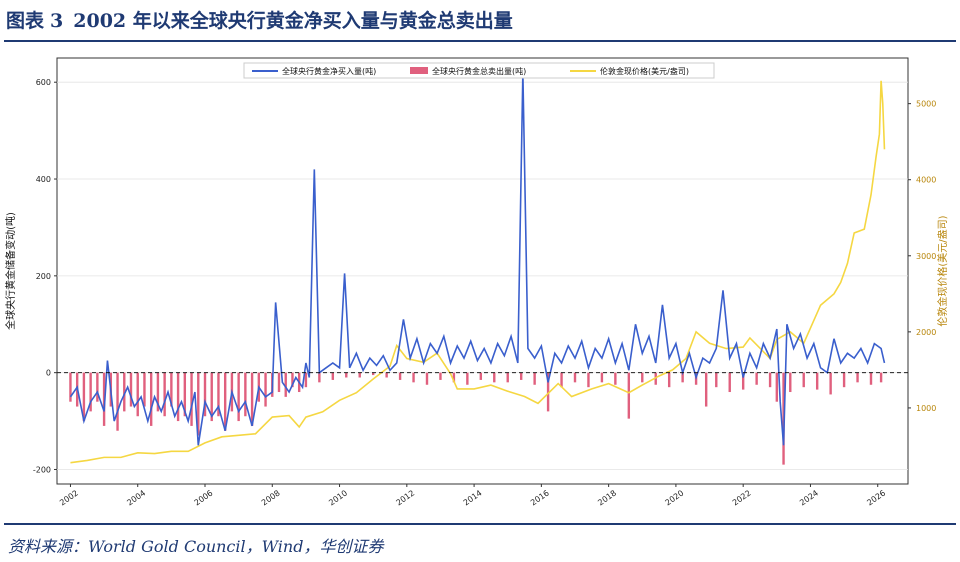 This screenshot has height=562, width=960. What do you see at coordinates (405, 497) in the screenshot?
I see `x-tick-label: 2012` at bounding box center [405, 497].